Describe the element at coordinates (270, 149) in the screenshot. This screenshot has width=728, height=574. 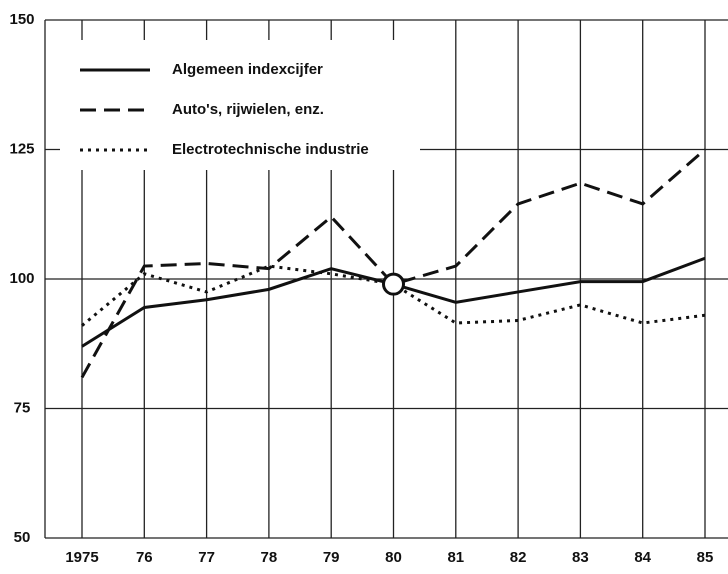
I see `legend-label: Electrotechnische industrie` at that location.